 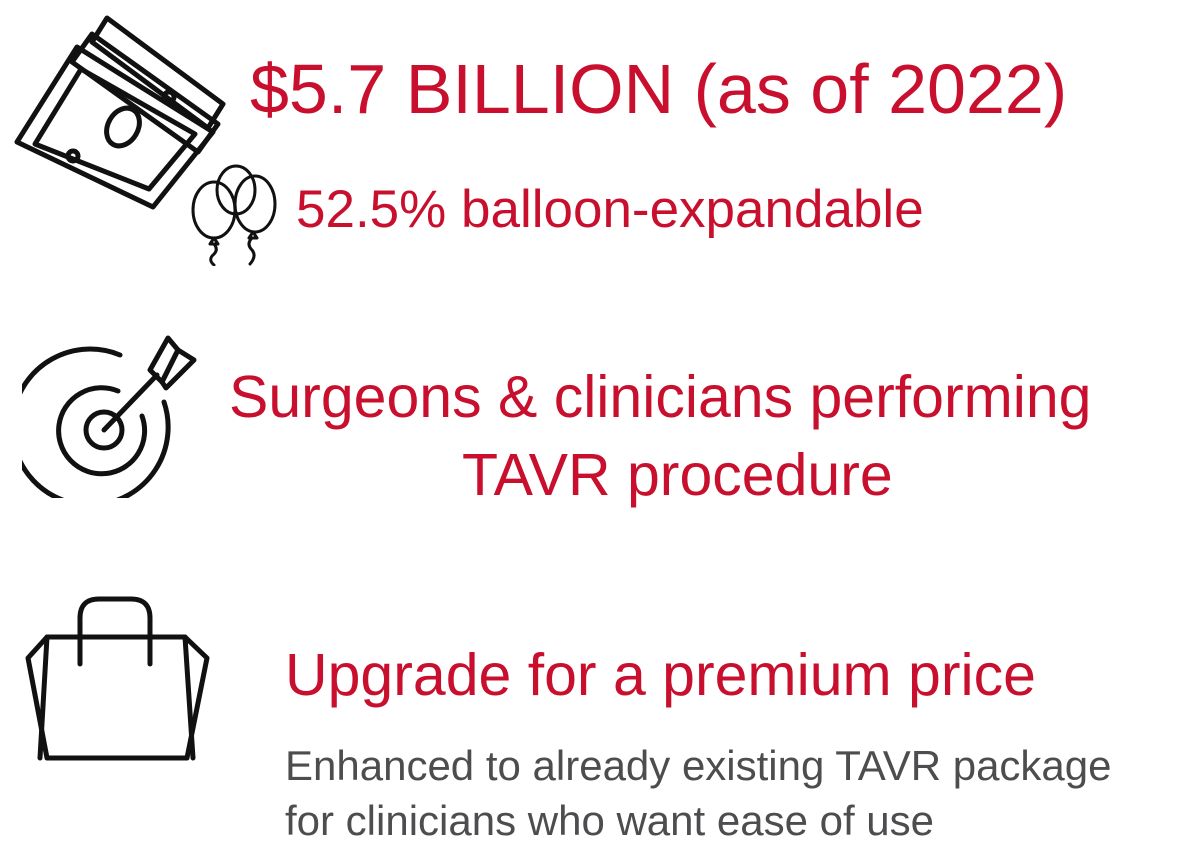 I want to click on target-audience-line-2: TAVR procedure, so click(x=677, y=475).